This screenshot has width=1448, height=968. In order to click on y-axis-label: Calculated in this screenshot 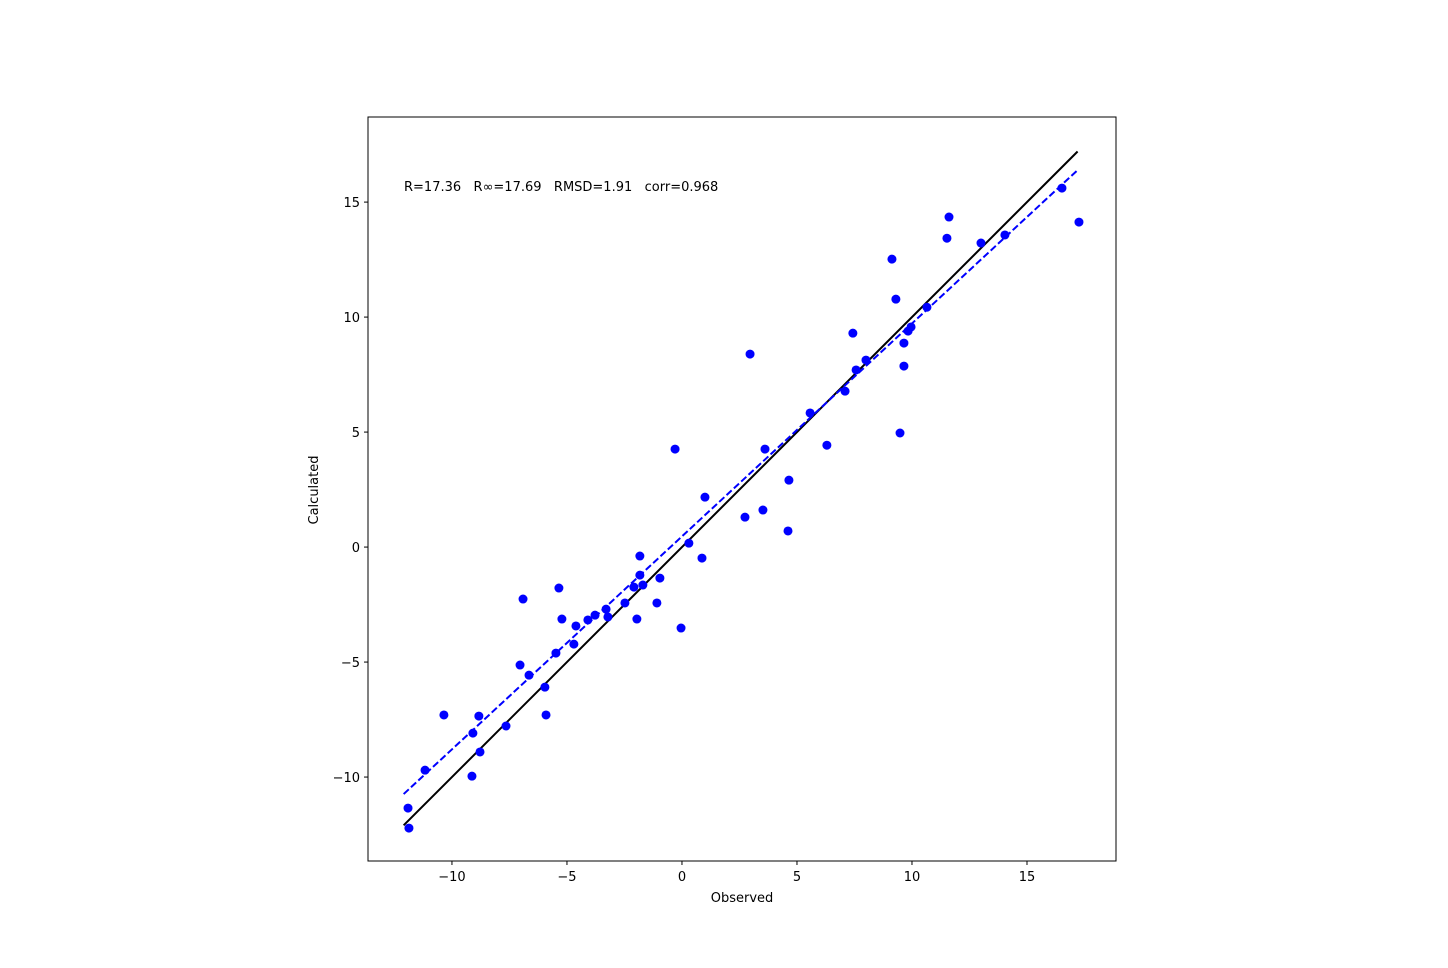, I will do `click(314, 490)`.